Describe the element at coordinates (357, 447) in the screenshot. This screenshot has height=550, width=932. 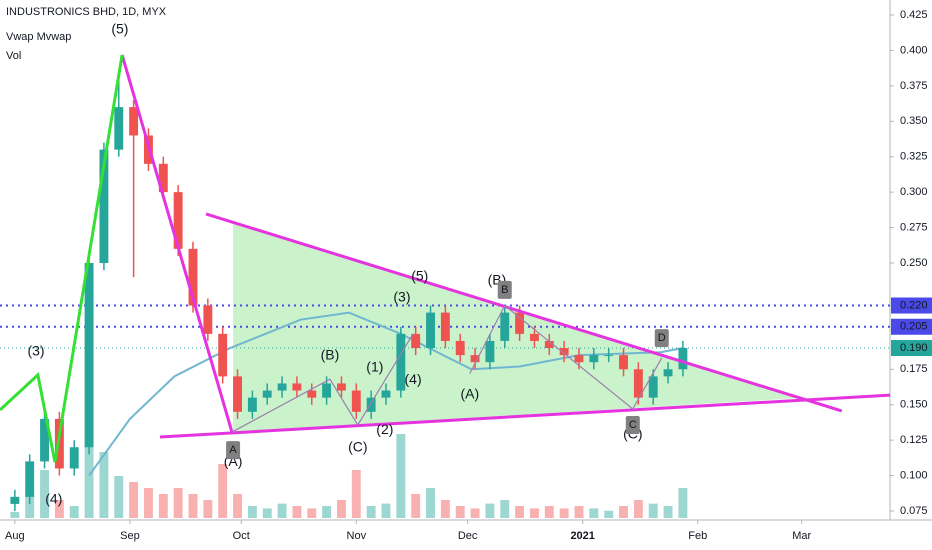
I see `wave-label: (C)` at that location.